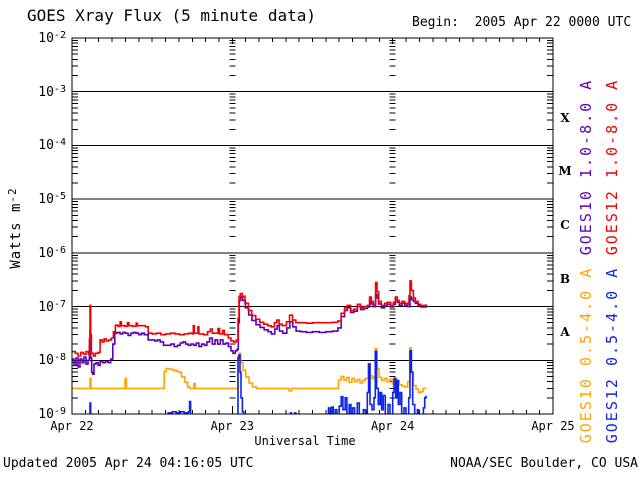 The width and height of the screenshot is (640, 480). Describe the element at coordinates (586, 167) in the screenshot. I see `legend-label-goes10-1-0-8-0-a: GOES10 1.0-8.0 A` at that location.